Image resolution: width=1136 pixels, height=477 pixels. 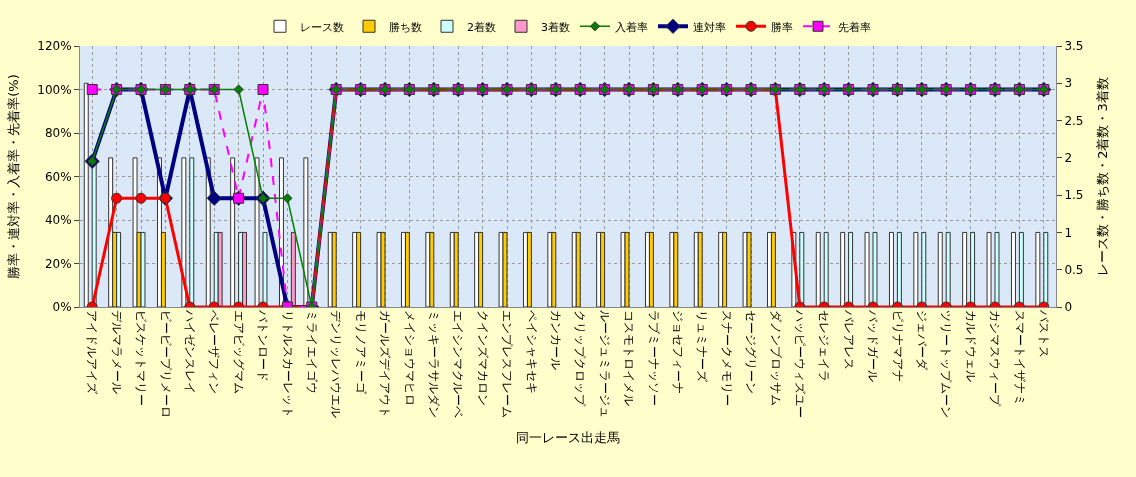 What do you see at coordinates (116, 352) in the screenshot?
I see `x-tick-label: デルマラメール` at bounding box center [116, 352].